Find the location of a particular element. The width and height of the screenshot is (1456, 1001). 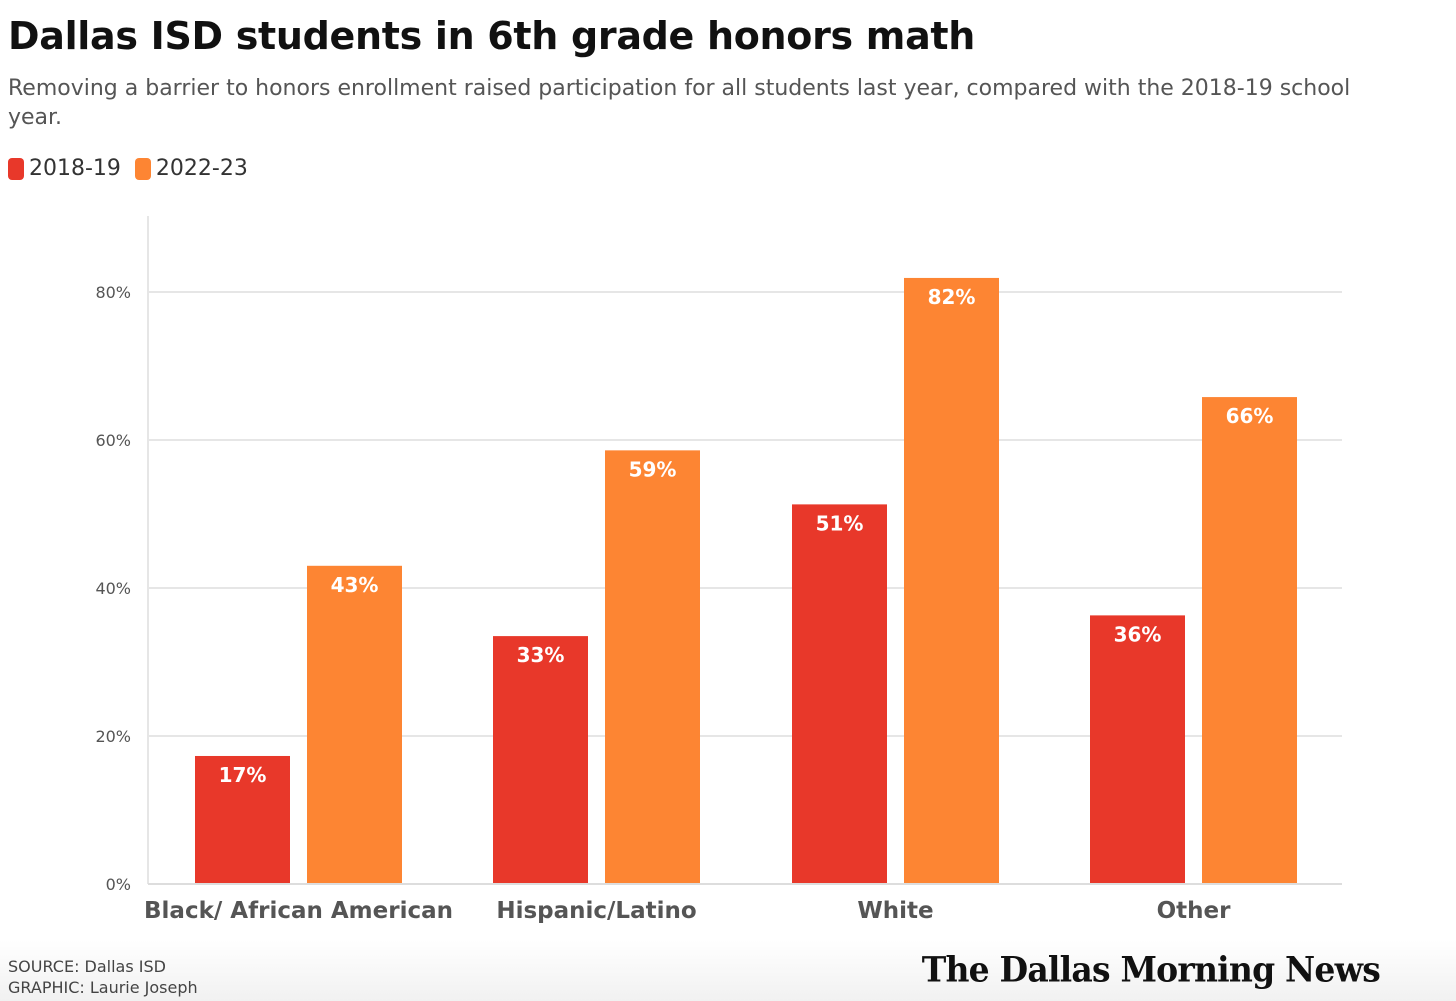

data-label-white-2018-19: 51% is located at coordinates (840, 523).